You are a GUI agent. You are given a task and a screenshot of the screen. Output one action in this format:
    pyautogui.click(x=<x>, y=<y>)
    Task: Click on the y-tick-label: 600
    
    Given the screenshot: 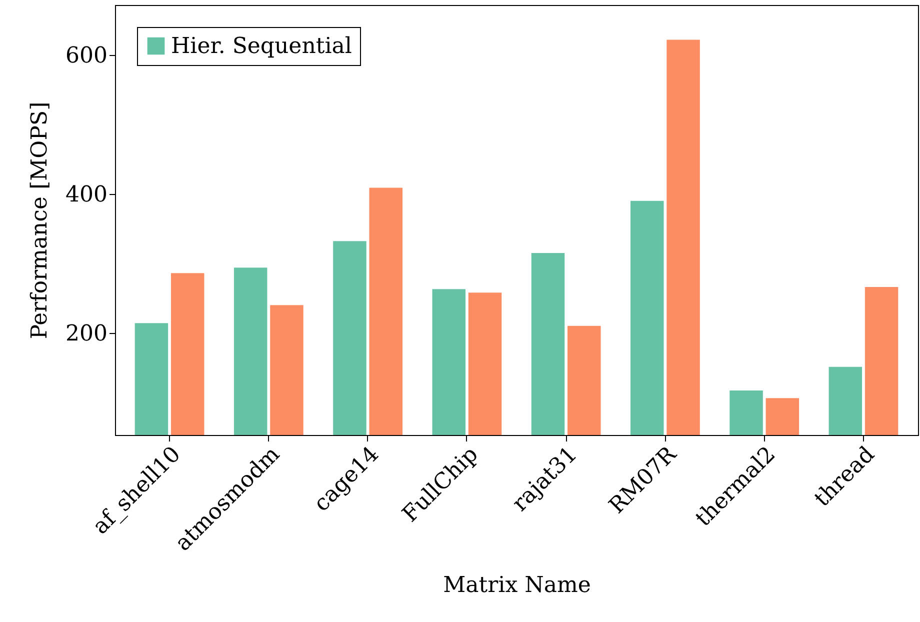 What is the action you would take?
    pyautogui.click(x=87, y=56)
    